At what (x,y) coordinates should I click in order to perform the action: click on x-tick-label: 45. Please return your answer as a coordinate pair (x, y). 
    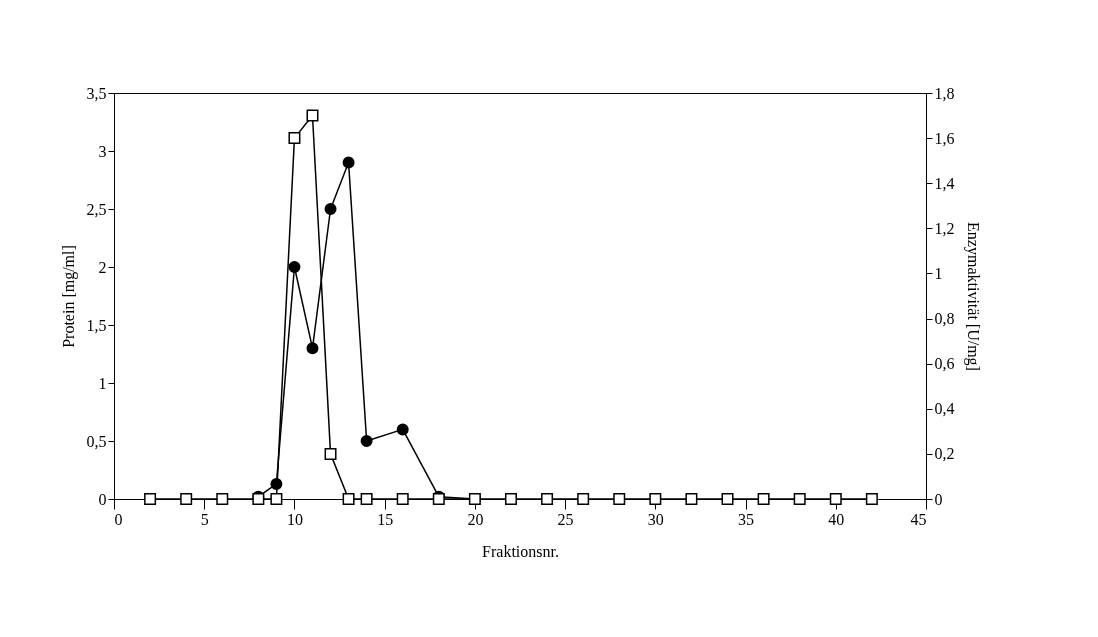
    Looking at the image, I should click on (918, 519).